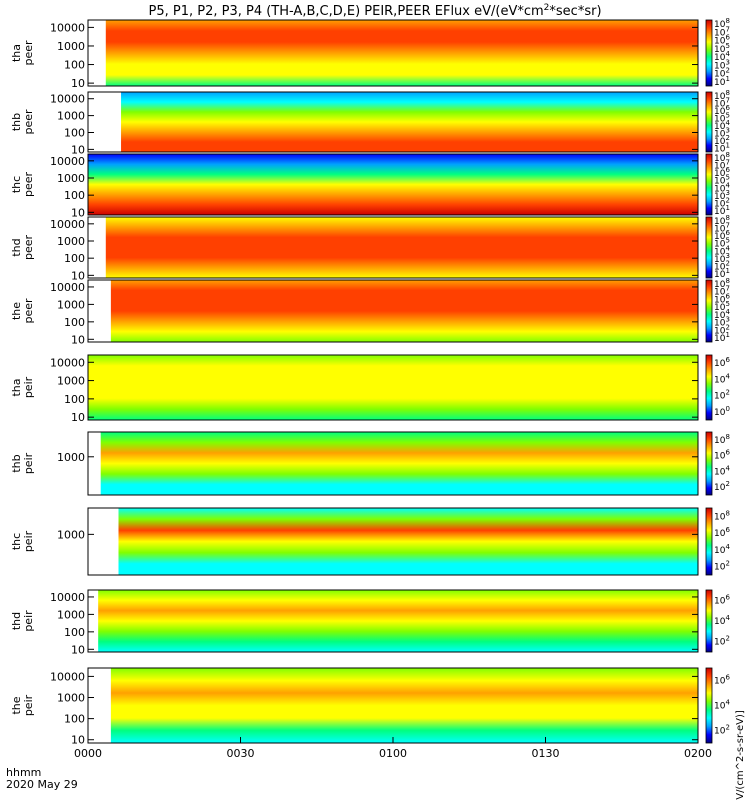 The height and width of the screenshot is (800, 750). I want to click on x-variable-label: hhmm, so click(23, 772).